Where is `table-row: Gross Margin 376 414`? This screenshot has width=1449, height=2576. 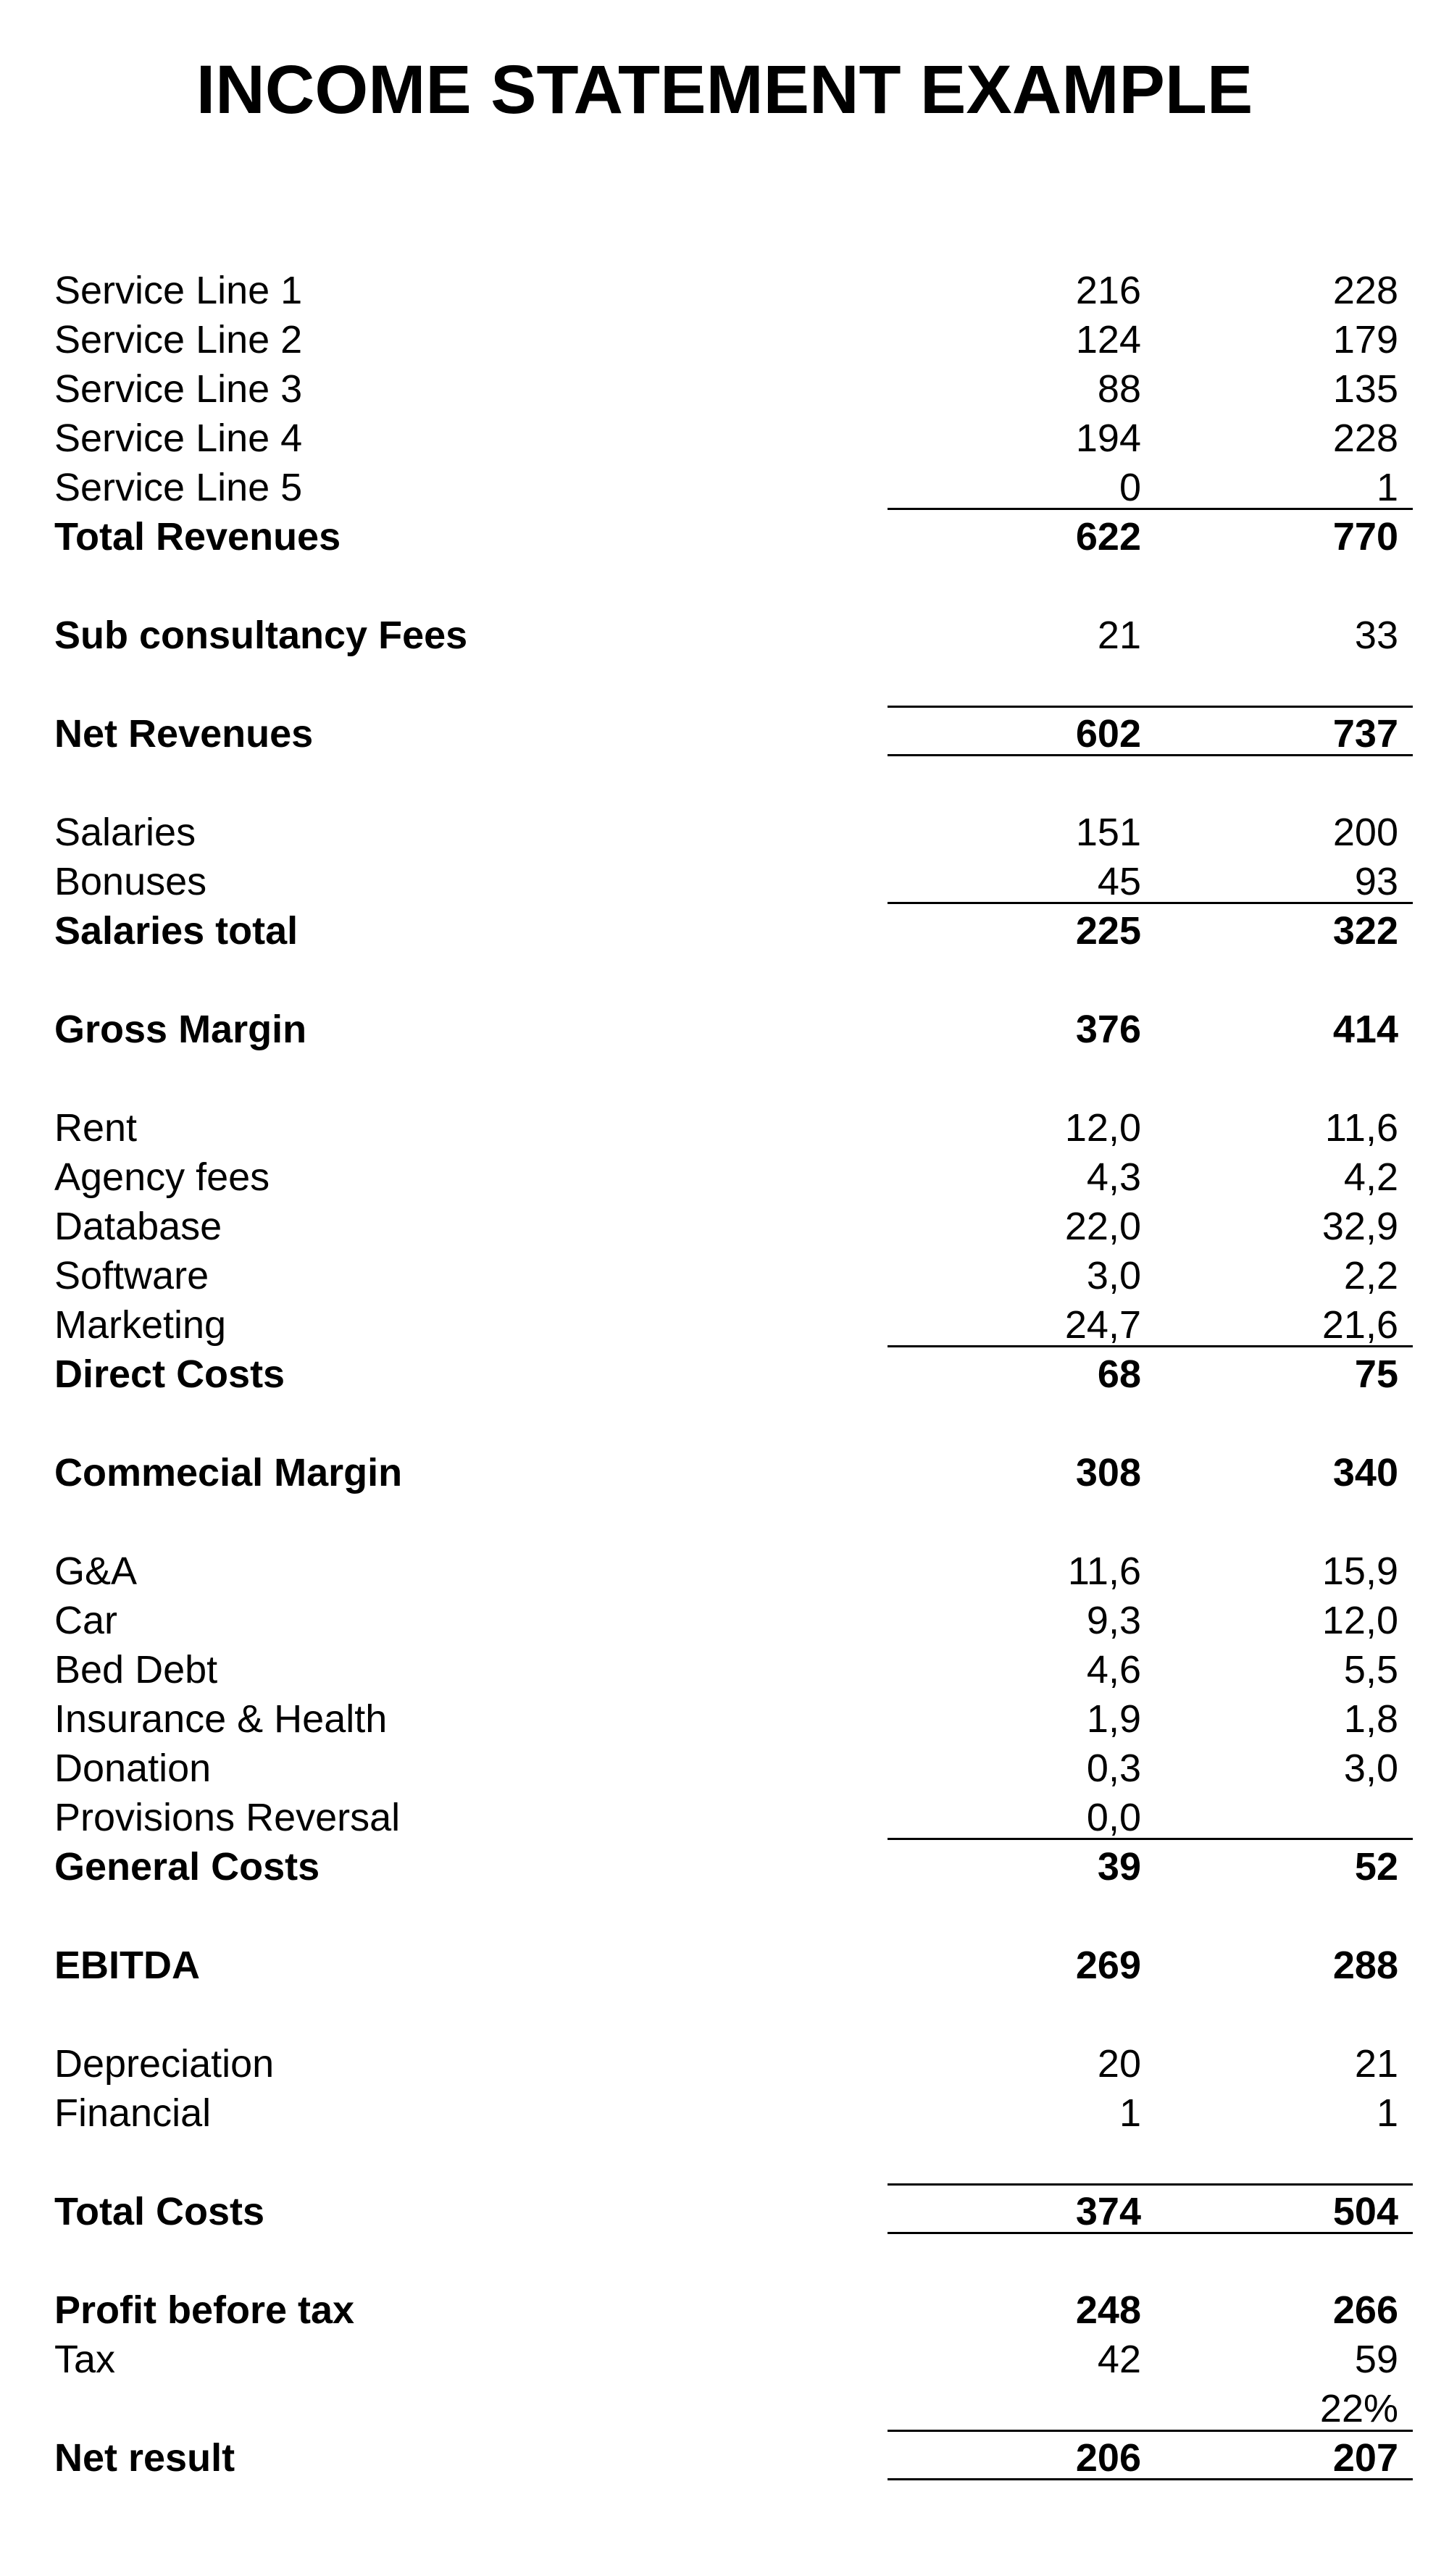 table-row: Gross Margin 376 414 is located at coordinates (724, 1029).